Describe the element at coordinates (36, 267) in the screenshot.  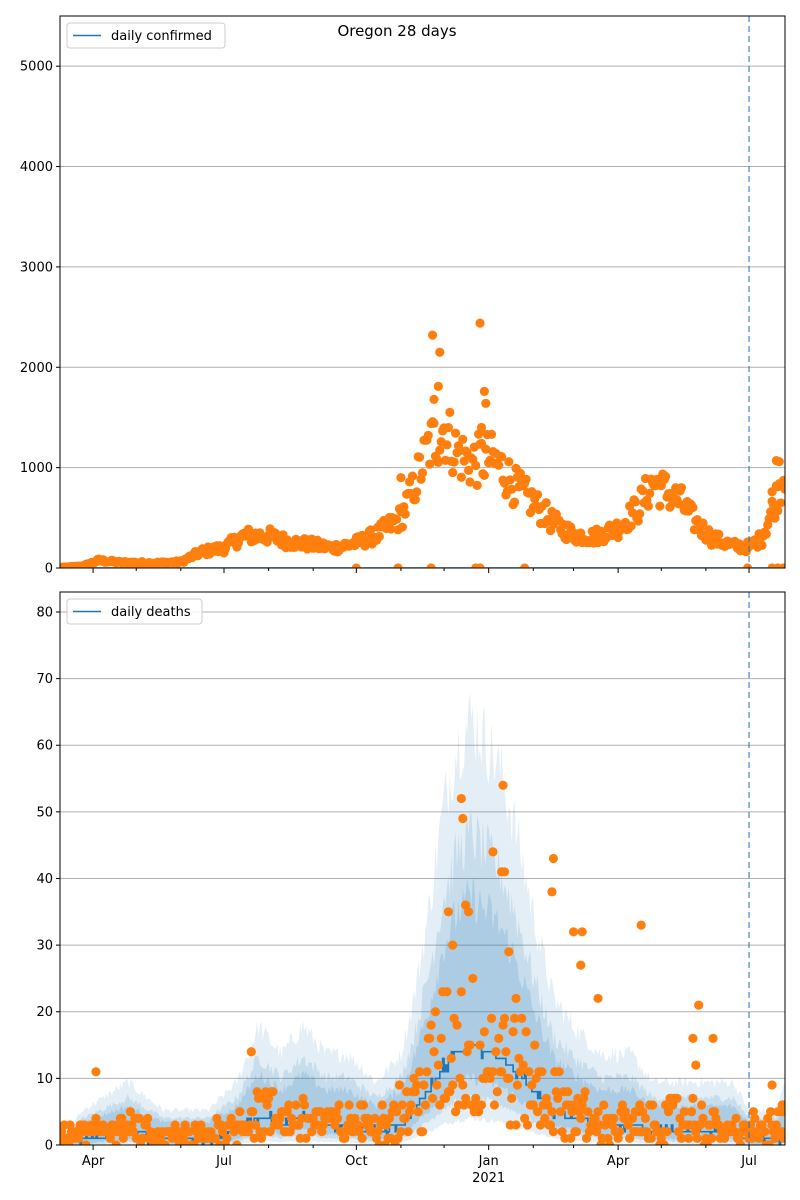
I see `y-tick-label: 3000` at that location.